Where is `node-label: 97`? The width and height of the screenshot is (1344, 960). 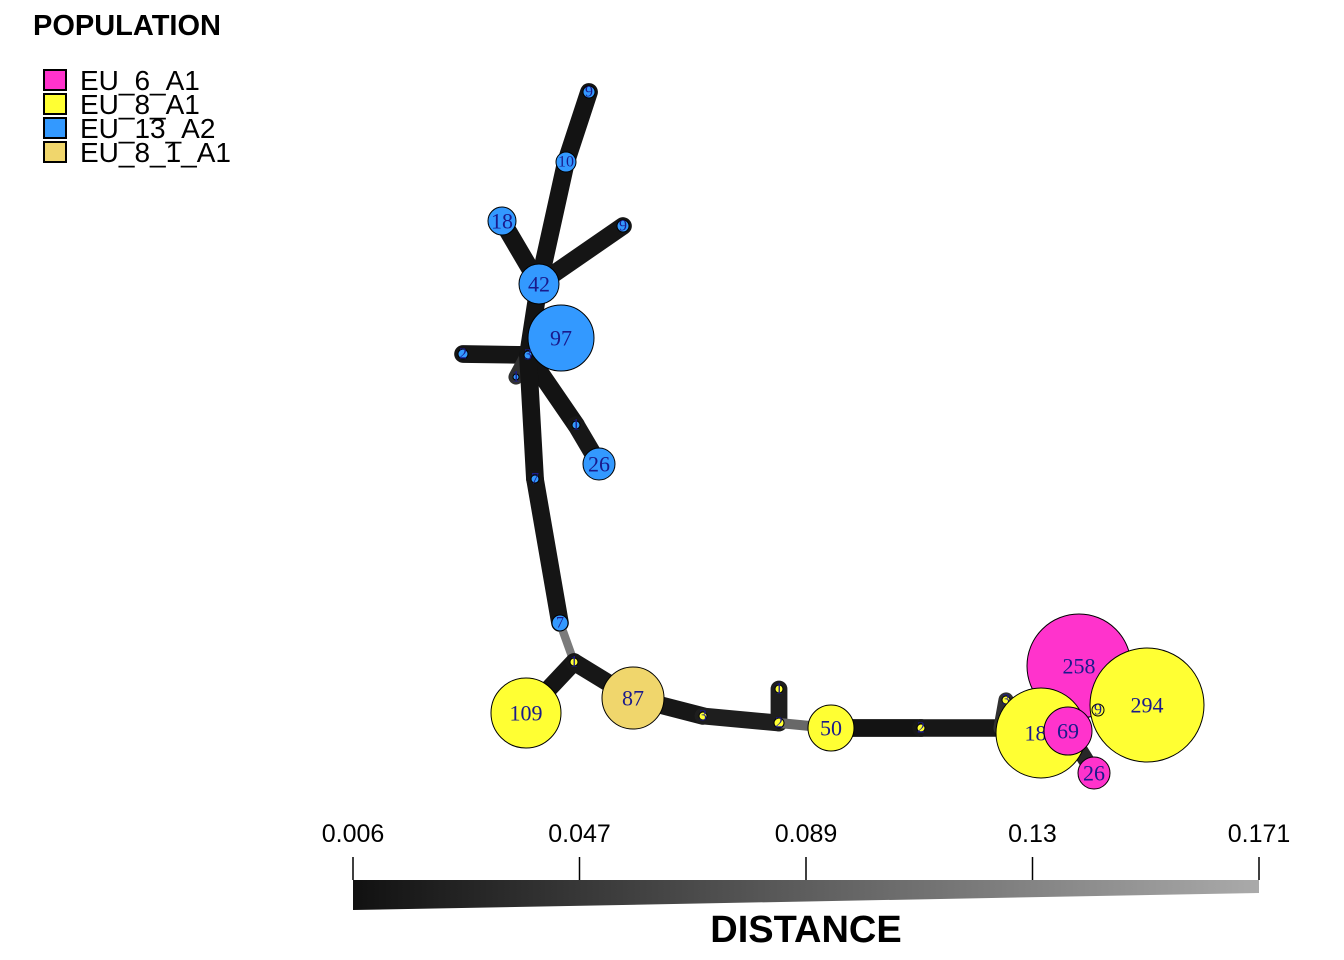
node-label: 97 is located at coordinates (561, 338).